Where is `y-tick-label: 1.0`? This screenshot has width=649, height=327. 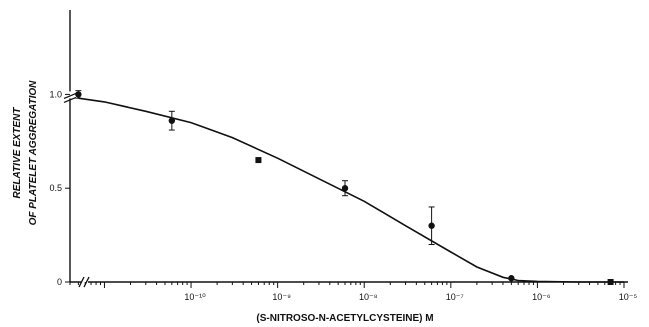 y-tick-label: 1.0 is located at coordinates (55, 94).